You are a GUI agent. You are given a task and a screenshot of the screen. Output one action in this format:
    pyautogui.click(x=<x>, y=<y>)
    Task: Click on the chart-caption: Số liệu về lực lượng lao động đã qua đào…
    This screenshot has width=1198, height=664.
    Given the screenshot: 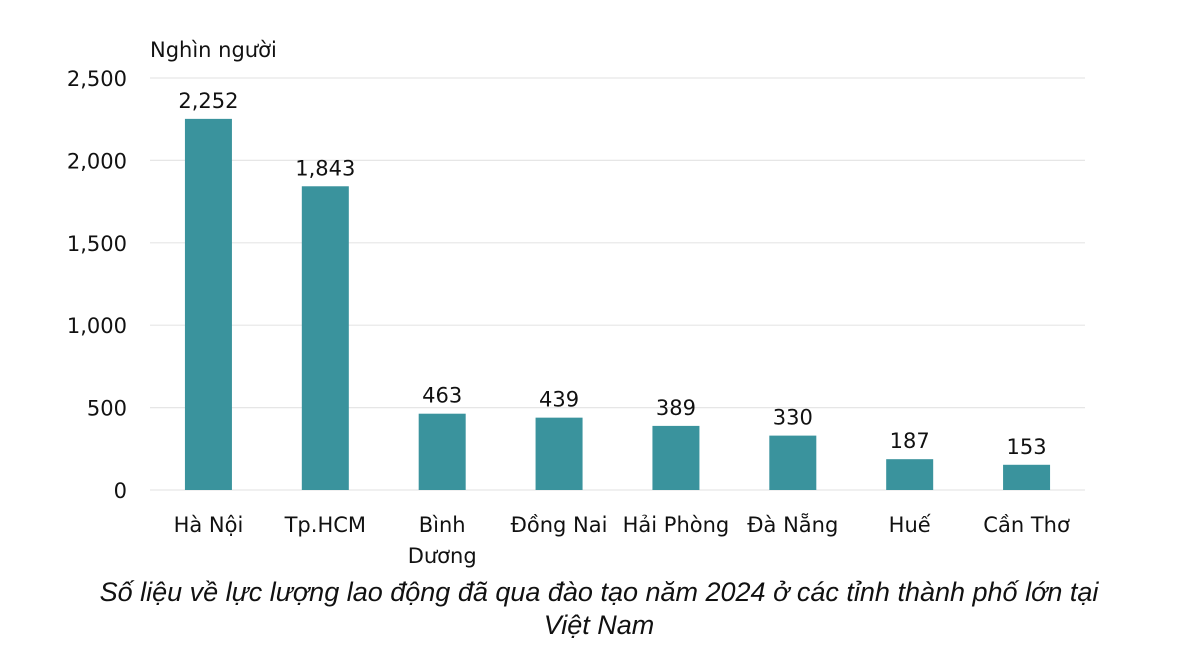 What is the action you would take?
    pyautogui.click(x=599, y=609)
    